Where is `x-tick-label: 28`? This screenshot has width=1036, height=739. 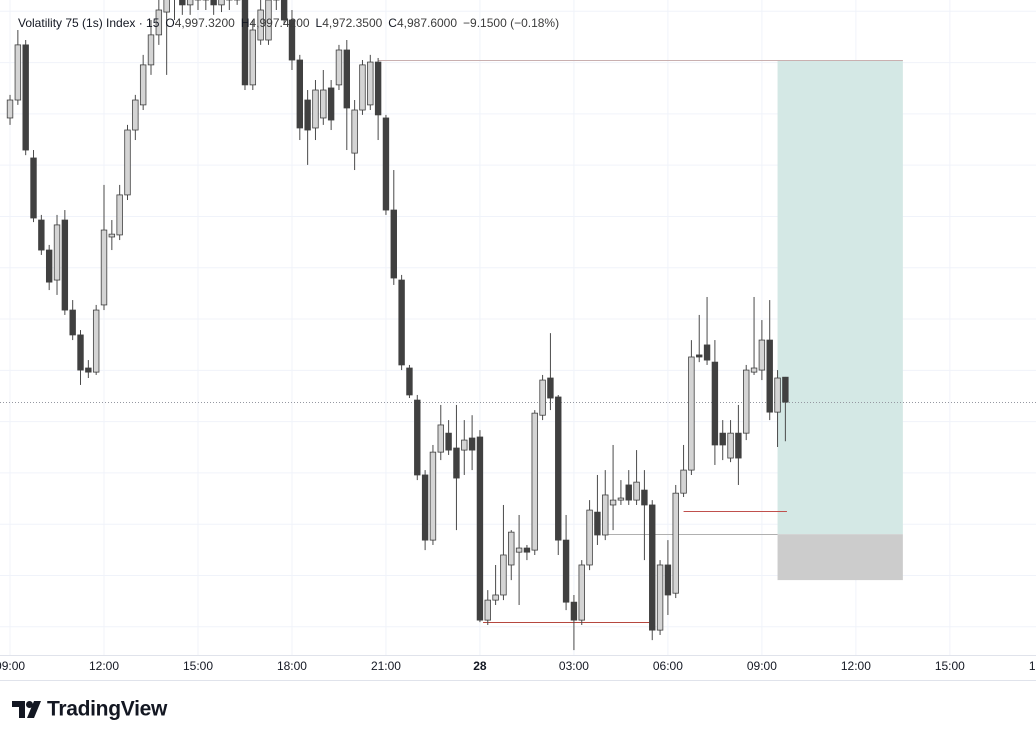
x-tick-label: 28 is located at coordinates (480, 666).